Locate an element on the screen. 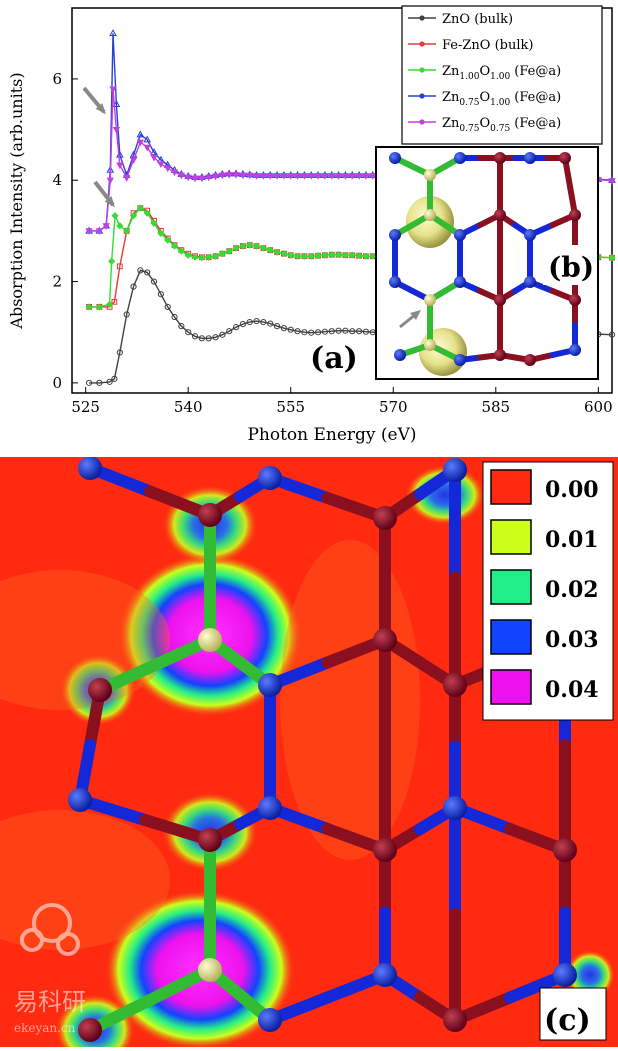 The height and width of the screenshot is (1051, 618). density-legend: 0.00 0.01 0.02 0.03 0.04 is located at coordinates (548, 591).